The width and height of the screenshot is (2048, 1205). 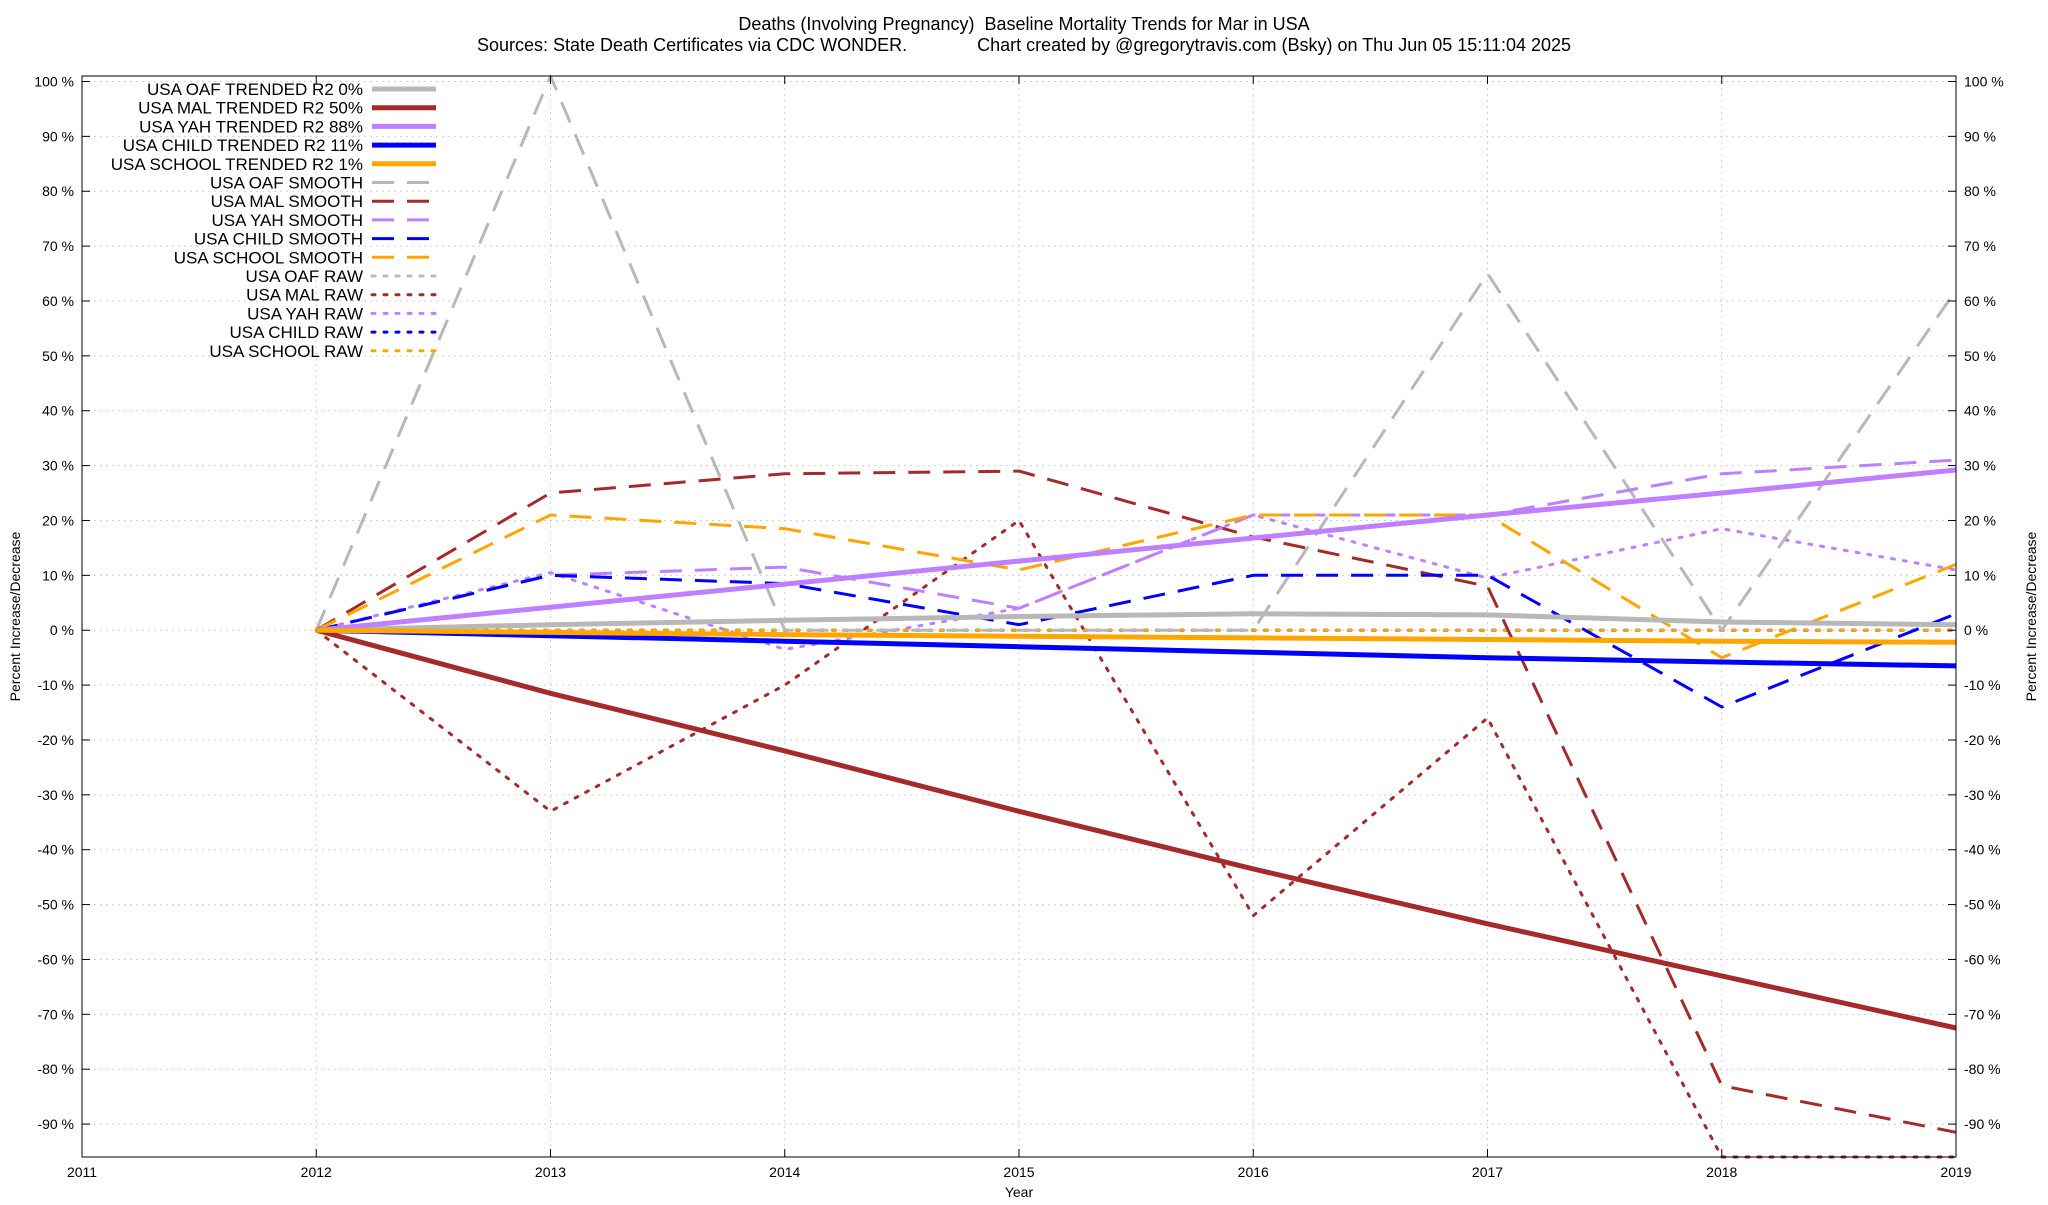 What do you see at coordinates (1980, 136) in the screenshot?
I see `y-tick-label-right: 90 %` at bounding box center [1980, 136].